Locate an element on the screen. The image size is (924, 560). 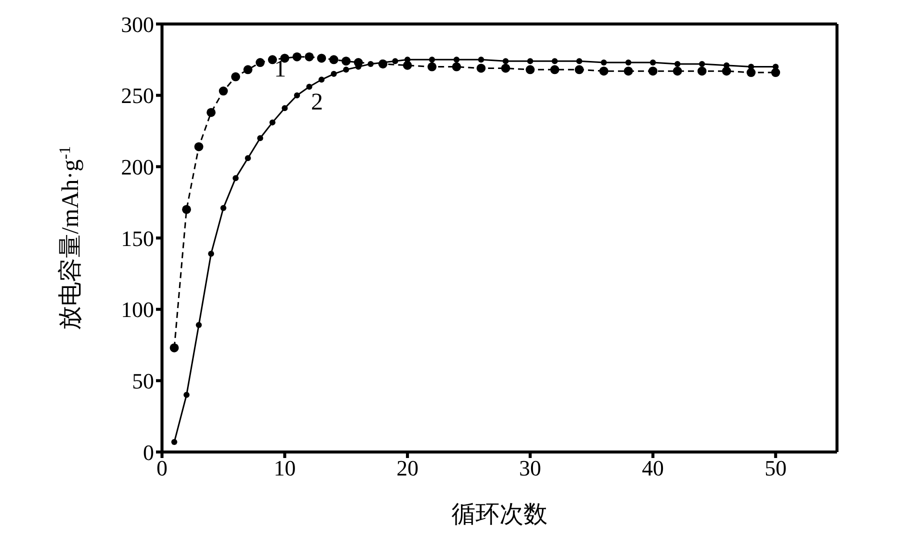
series-label: 2 is located at coordinates (317, 102).